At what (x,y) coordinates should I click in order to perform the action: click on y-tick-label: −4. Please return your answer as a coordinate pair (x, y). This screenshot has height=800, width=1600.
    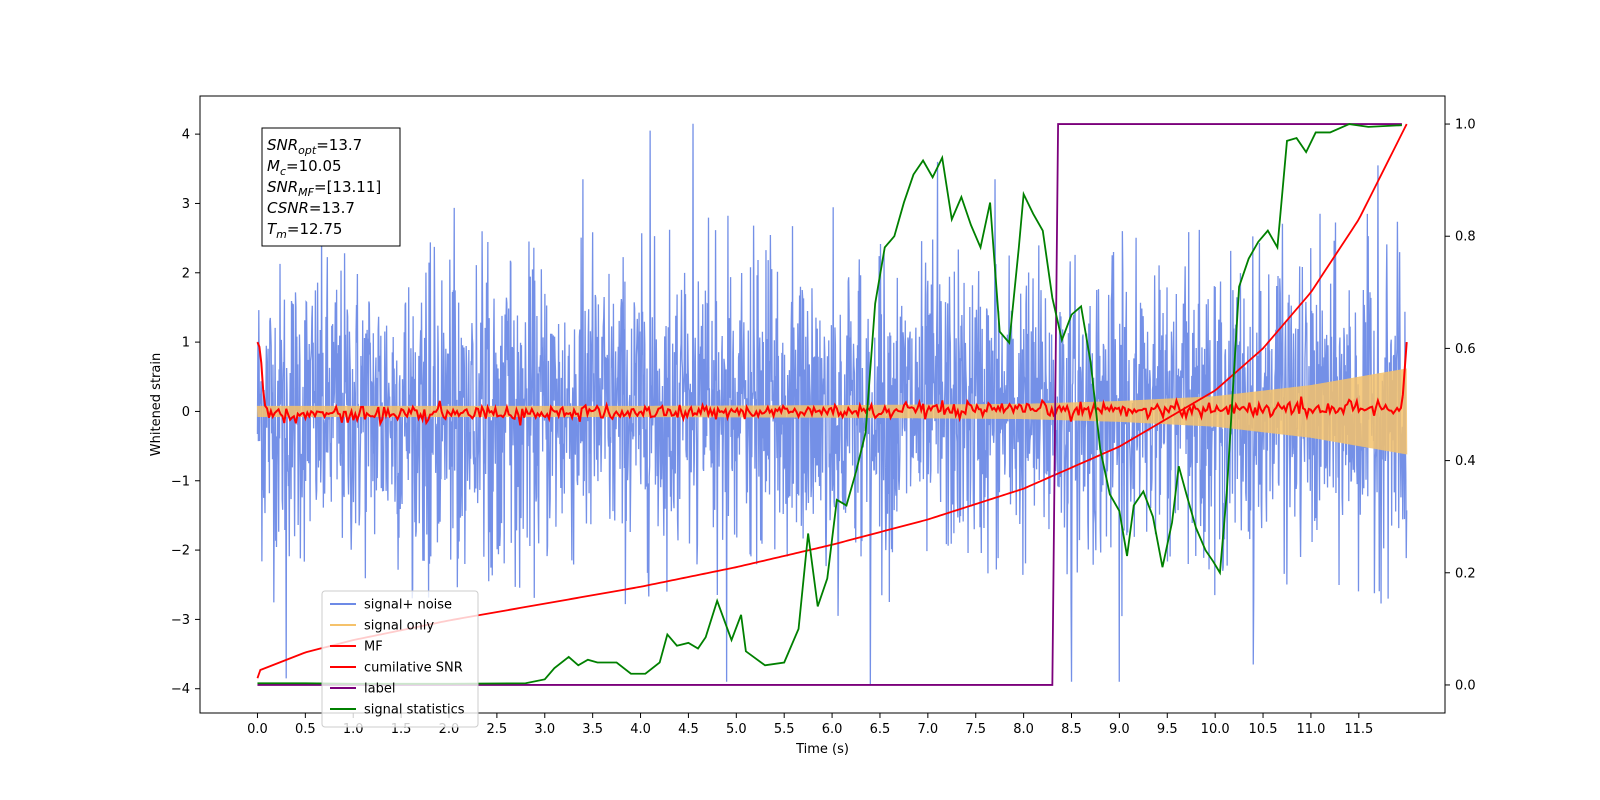
    Looking at the image, I should click on (180, 689).